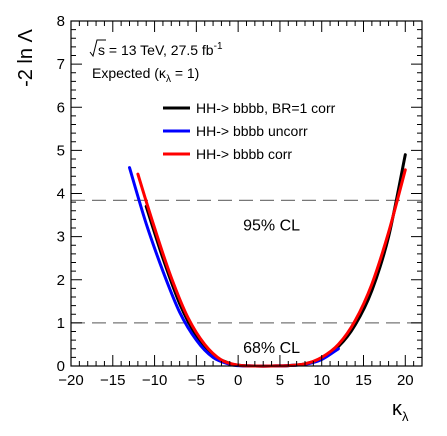 The image size is (447, 436). Describe the element at coordinates (101, 50) in the screenshot. I see `energy-prefix: s` at that location.